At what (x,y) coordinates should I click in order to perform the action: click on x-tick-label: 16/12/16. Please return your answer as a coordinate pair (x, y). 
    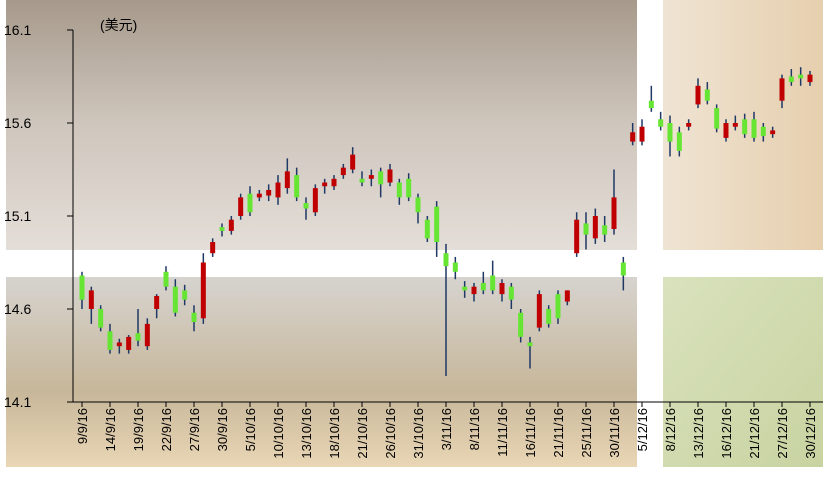
    Looking at the image, I should click on (726, 433).